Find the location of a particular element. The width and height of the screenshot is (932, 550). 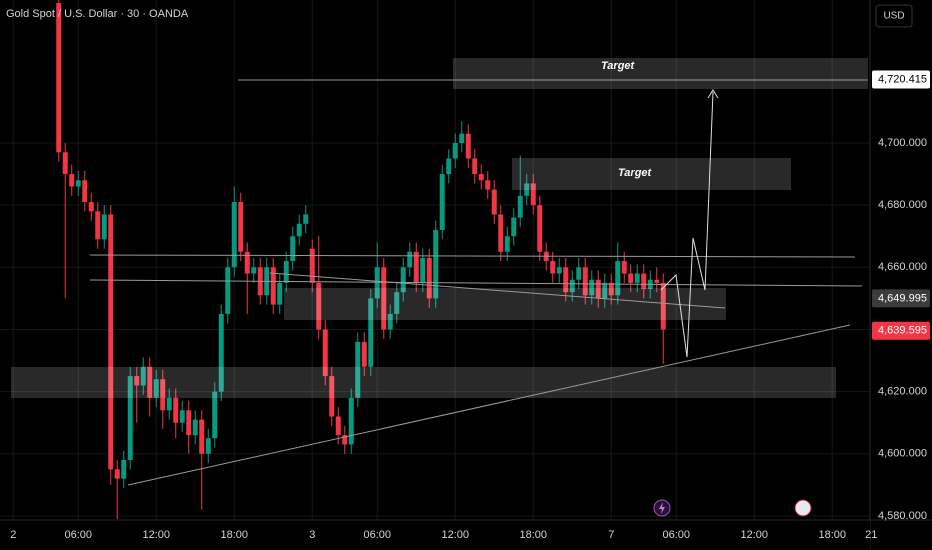

x-tick-label: 2 is located at coordinates (13, 535).